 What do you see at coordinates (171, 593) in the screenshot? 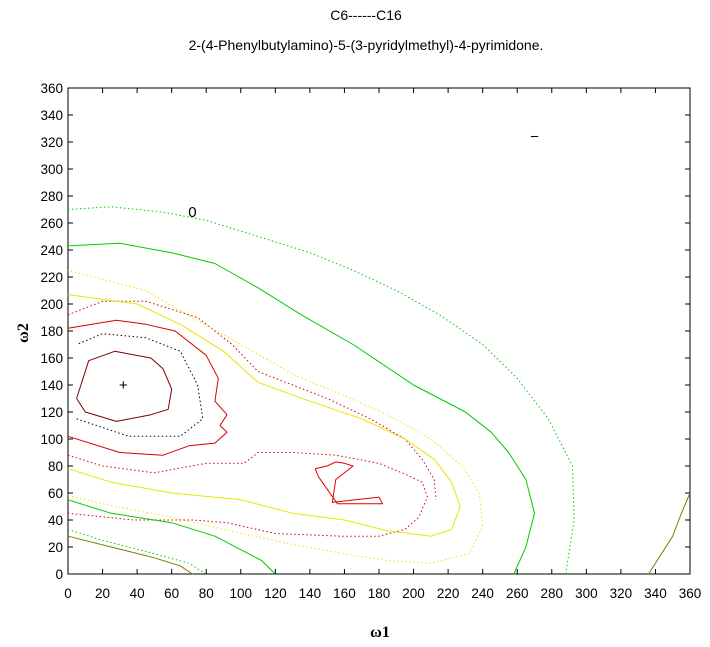
I see `x-tick-label: 60` at bounding box center [171, 593].